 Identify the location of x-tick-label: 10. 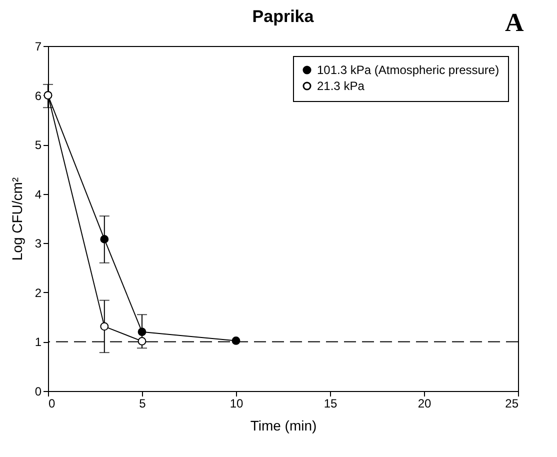
(237, 403).